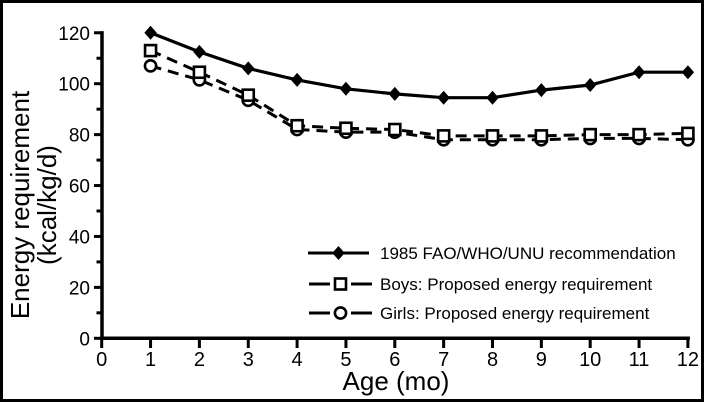 This screenshot has width=704, height=402. I want to click on y-tick-label: 0, so click(84, 339).